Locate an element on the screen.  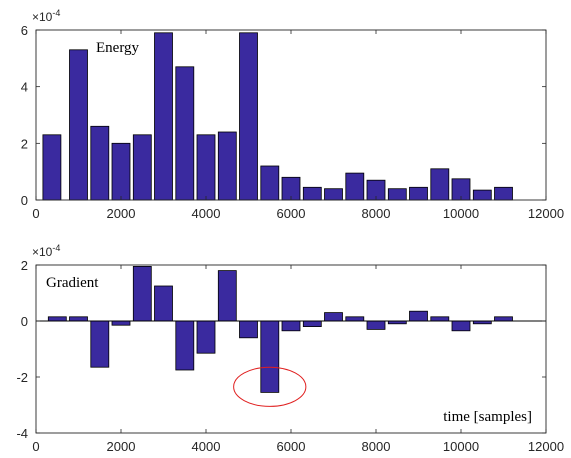
annotation-text: Energy is located at coordinates (118, 48).